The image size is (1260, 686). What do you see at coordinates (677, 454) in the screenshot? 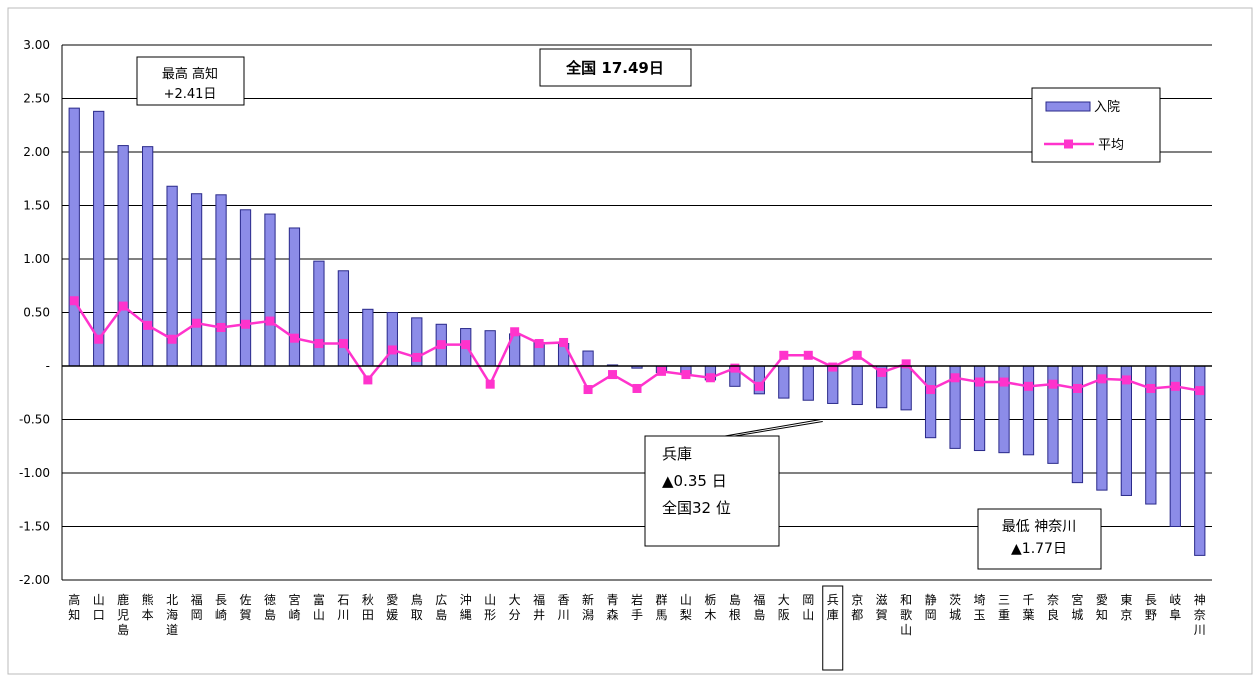
I see `annotation-hyogo-text: 兵庫` at bounding box center [677, 454].